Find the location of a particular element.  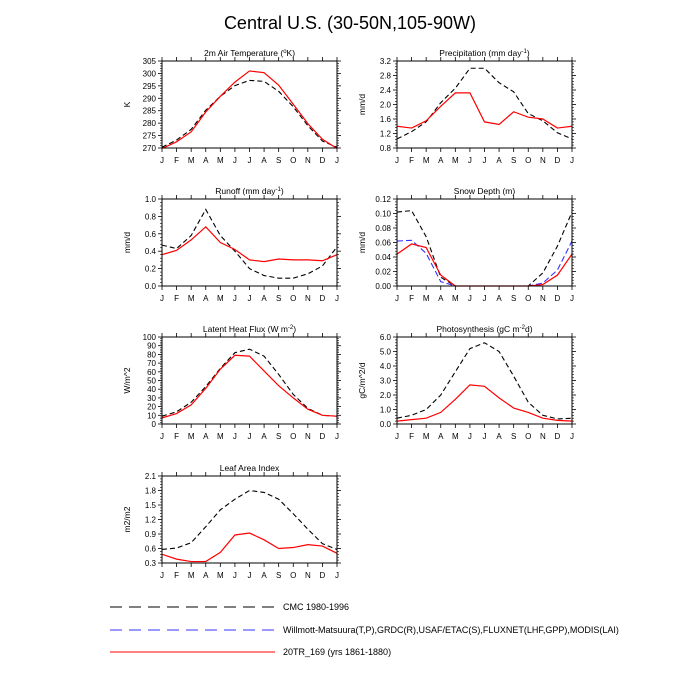

y-tick-label: 1.5 is located at coordinates (151, 505).